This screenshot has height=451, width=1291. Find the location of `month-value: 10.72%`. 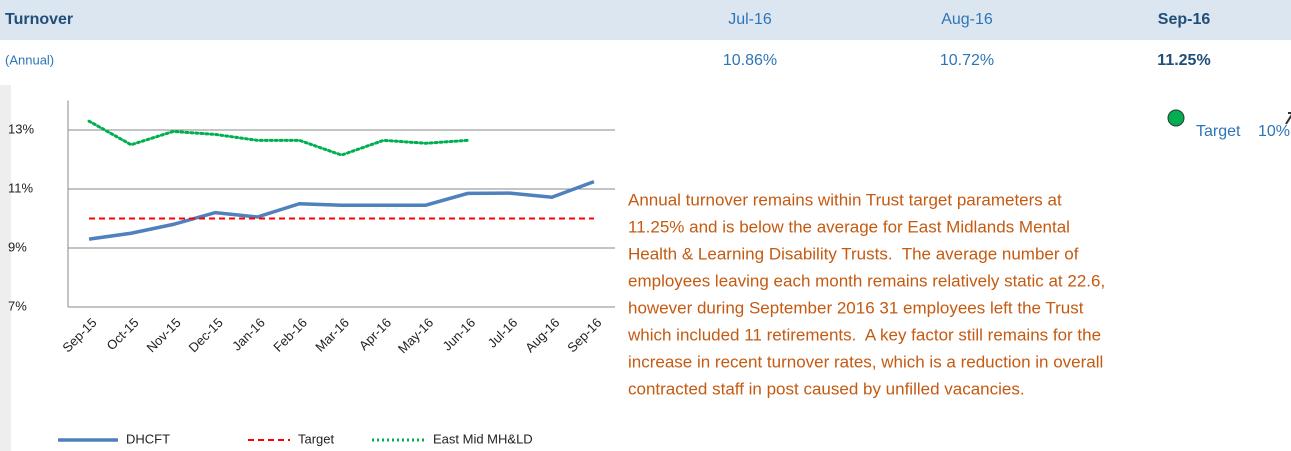

month-value: 10.72% is located at coordinates (967, 60).